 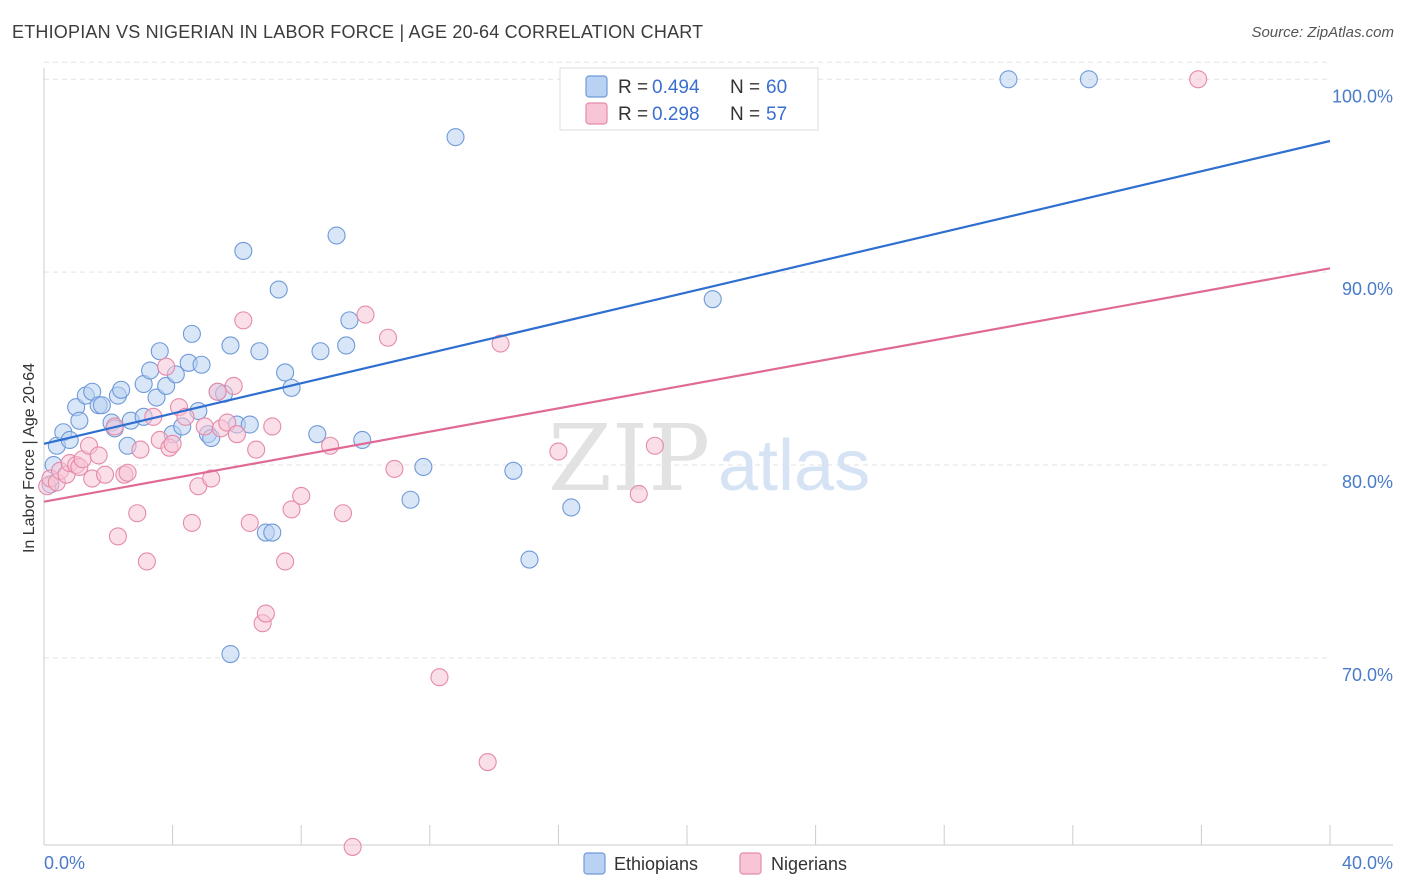 I want to click on legend-r-value-nigerian: 0.298, so click(x=676, y=114).